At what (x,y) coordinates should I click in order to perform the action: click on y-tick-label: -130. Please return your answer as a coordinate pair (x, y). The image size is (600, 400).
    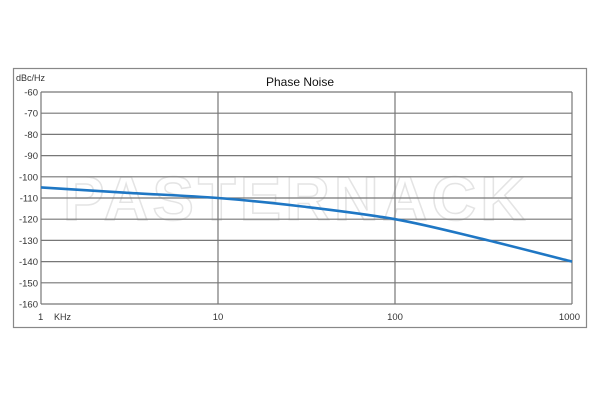
    Looking at the image, I should click on (28, 241).